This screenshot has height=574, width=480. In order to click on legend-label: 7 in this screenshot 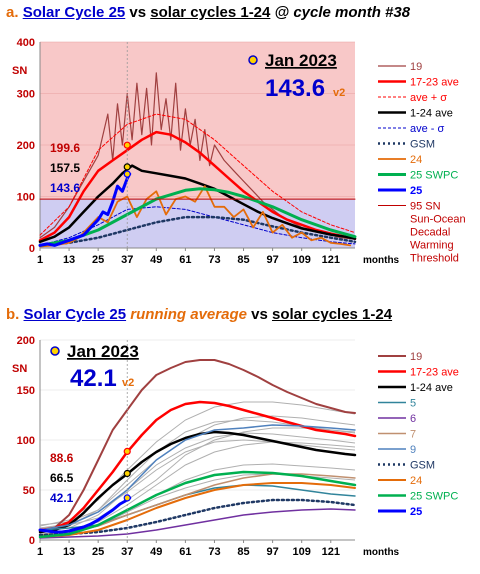, I will do `click(413, 435)`.